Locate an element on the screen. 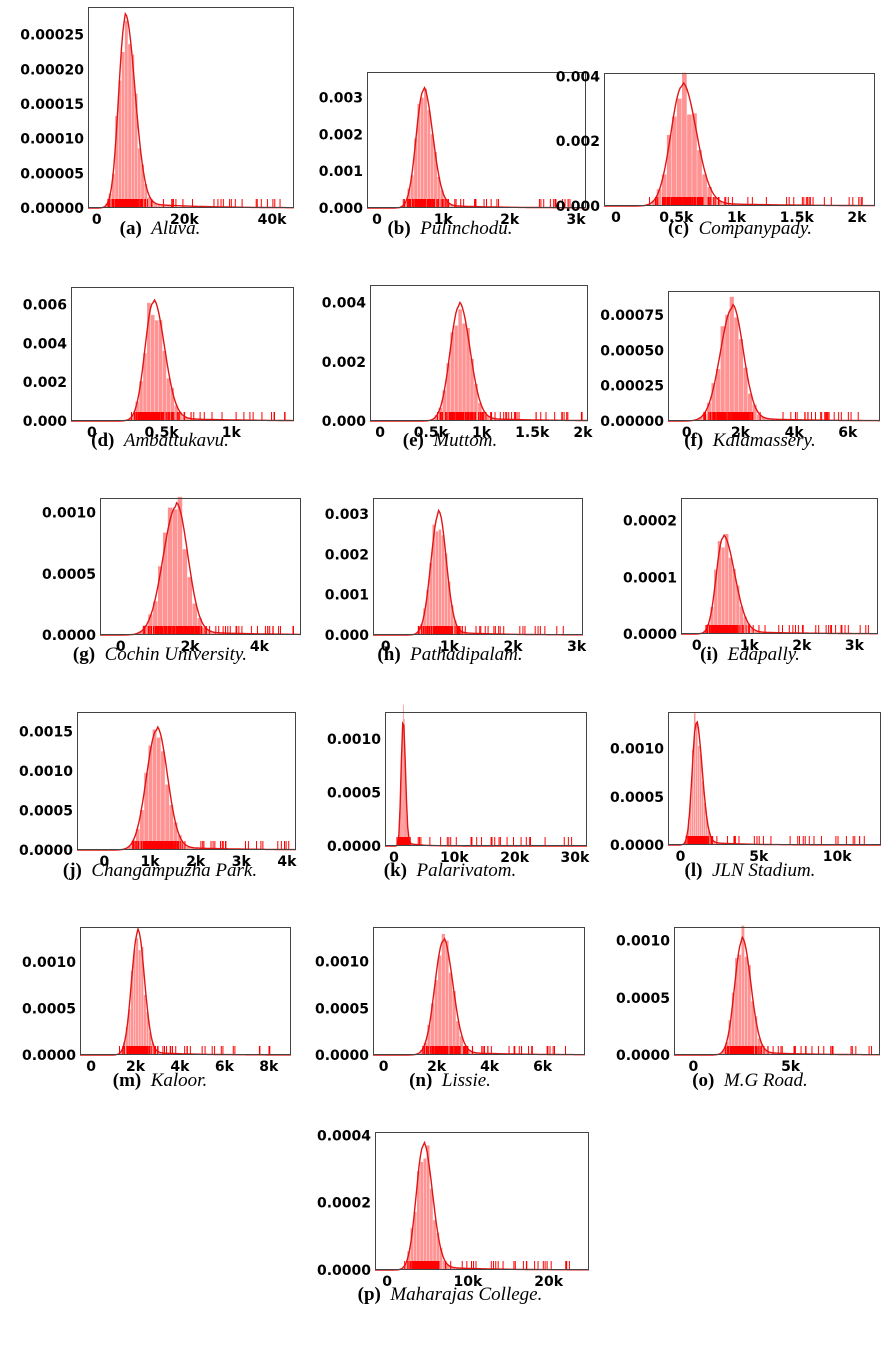 The width and height of the screenshot is (882, 1345). subplot-7: 0.0000 0.0005 0.0010 0 2k 4k is located at coordinates (171, 575).